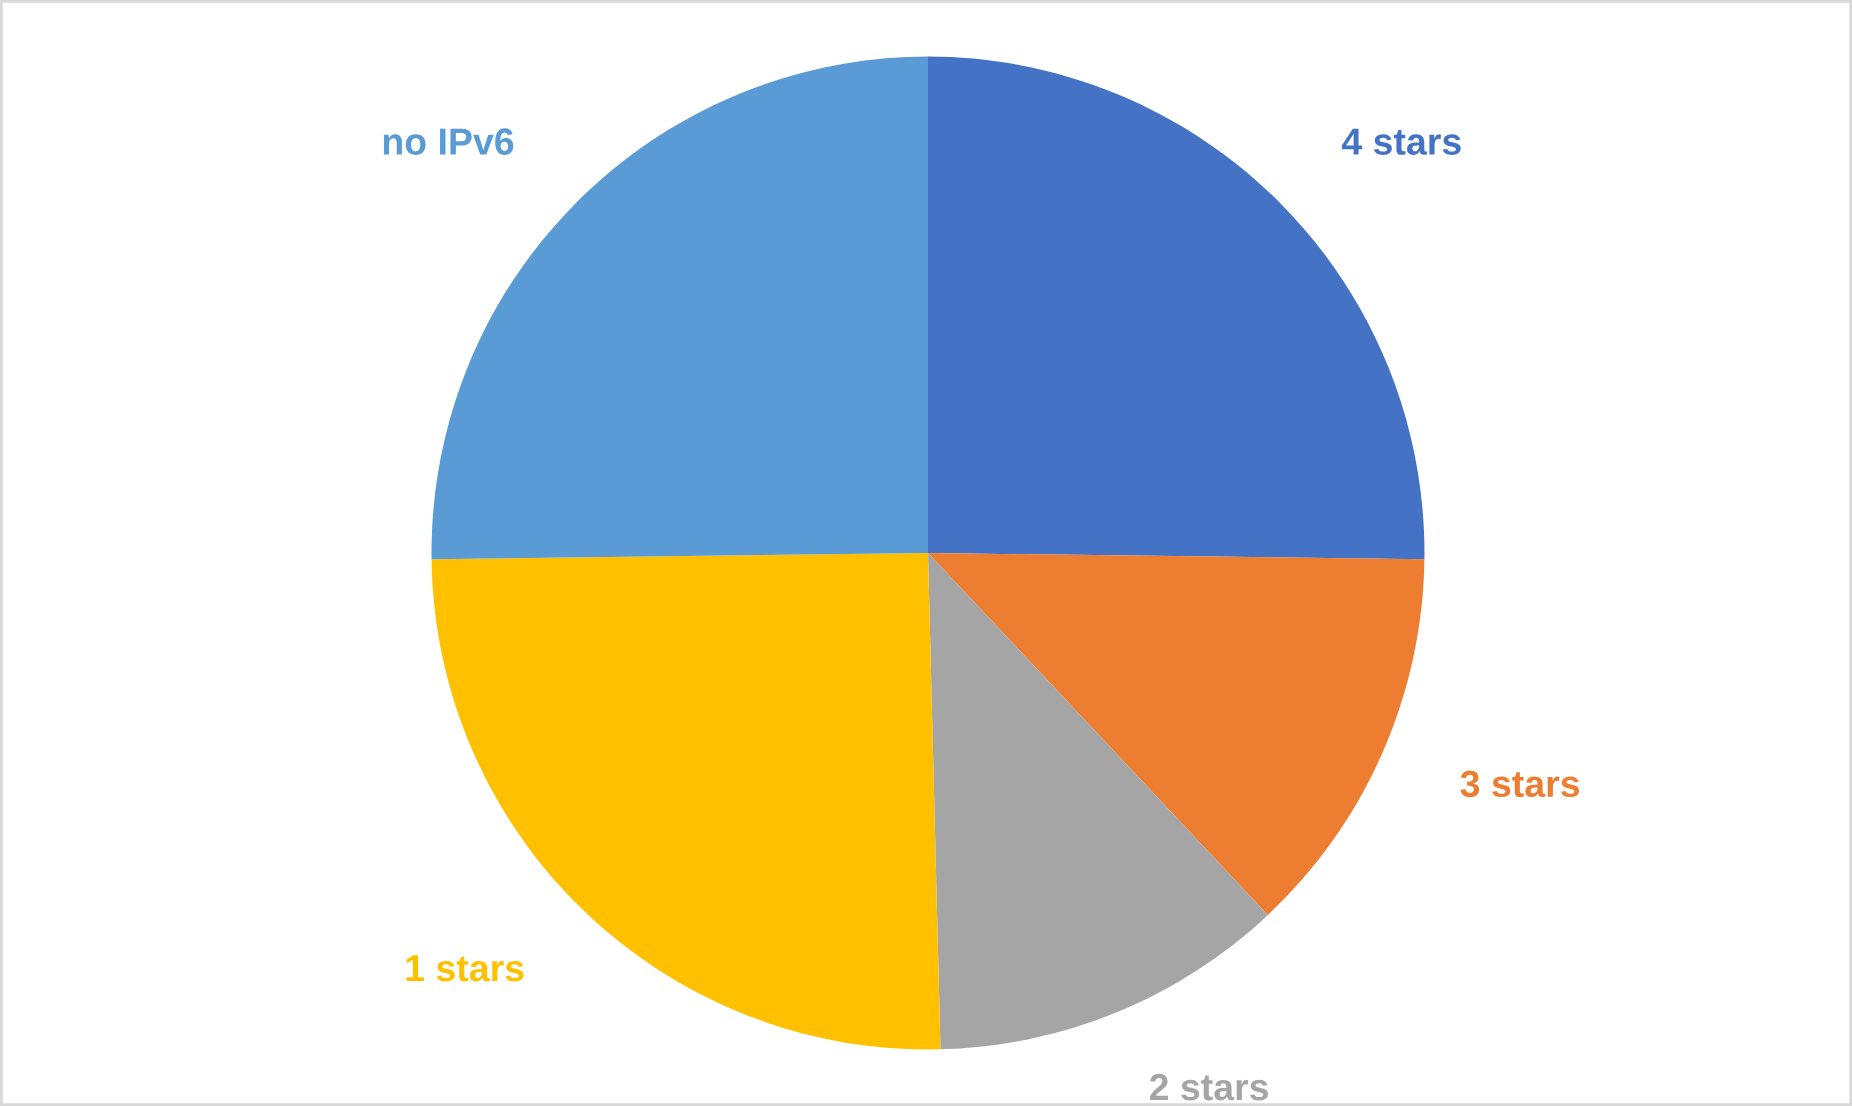 The width and height of the screenshot is (1852, 1106). I want to click on slice-label: 4 stars, so click(1401, 141).